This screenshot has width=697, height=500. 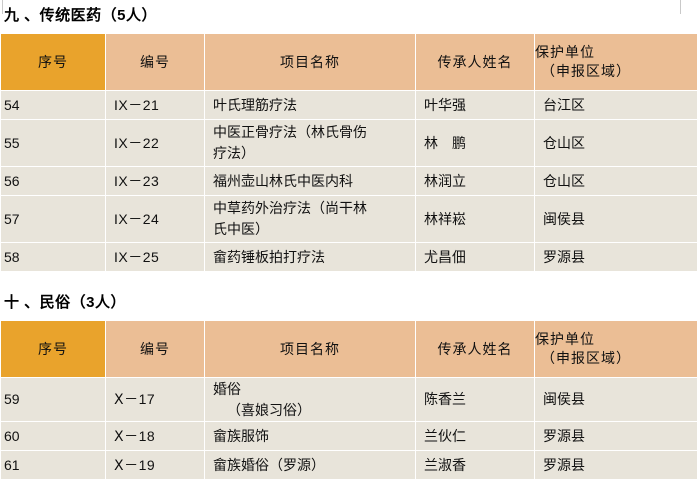 I want to click on cell-name-line2: 疗法）, so click(x=234, y=153).